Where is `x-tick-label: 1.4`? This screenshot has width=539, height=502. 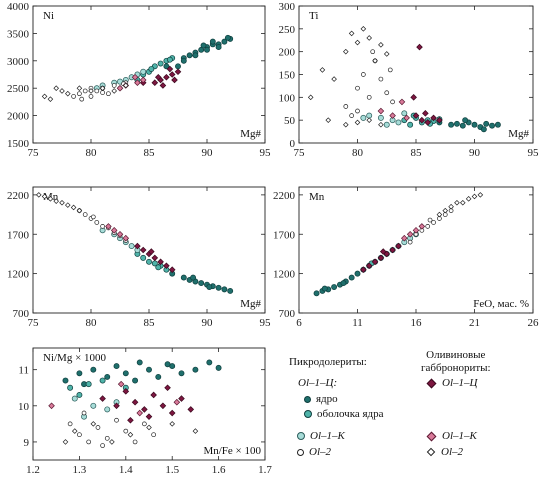
x-tick-label: 1.4 is located at coordinates (126, 470).